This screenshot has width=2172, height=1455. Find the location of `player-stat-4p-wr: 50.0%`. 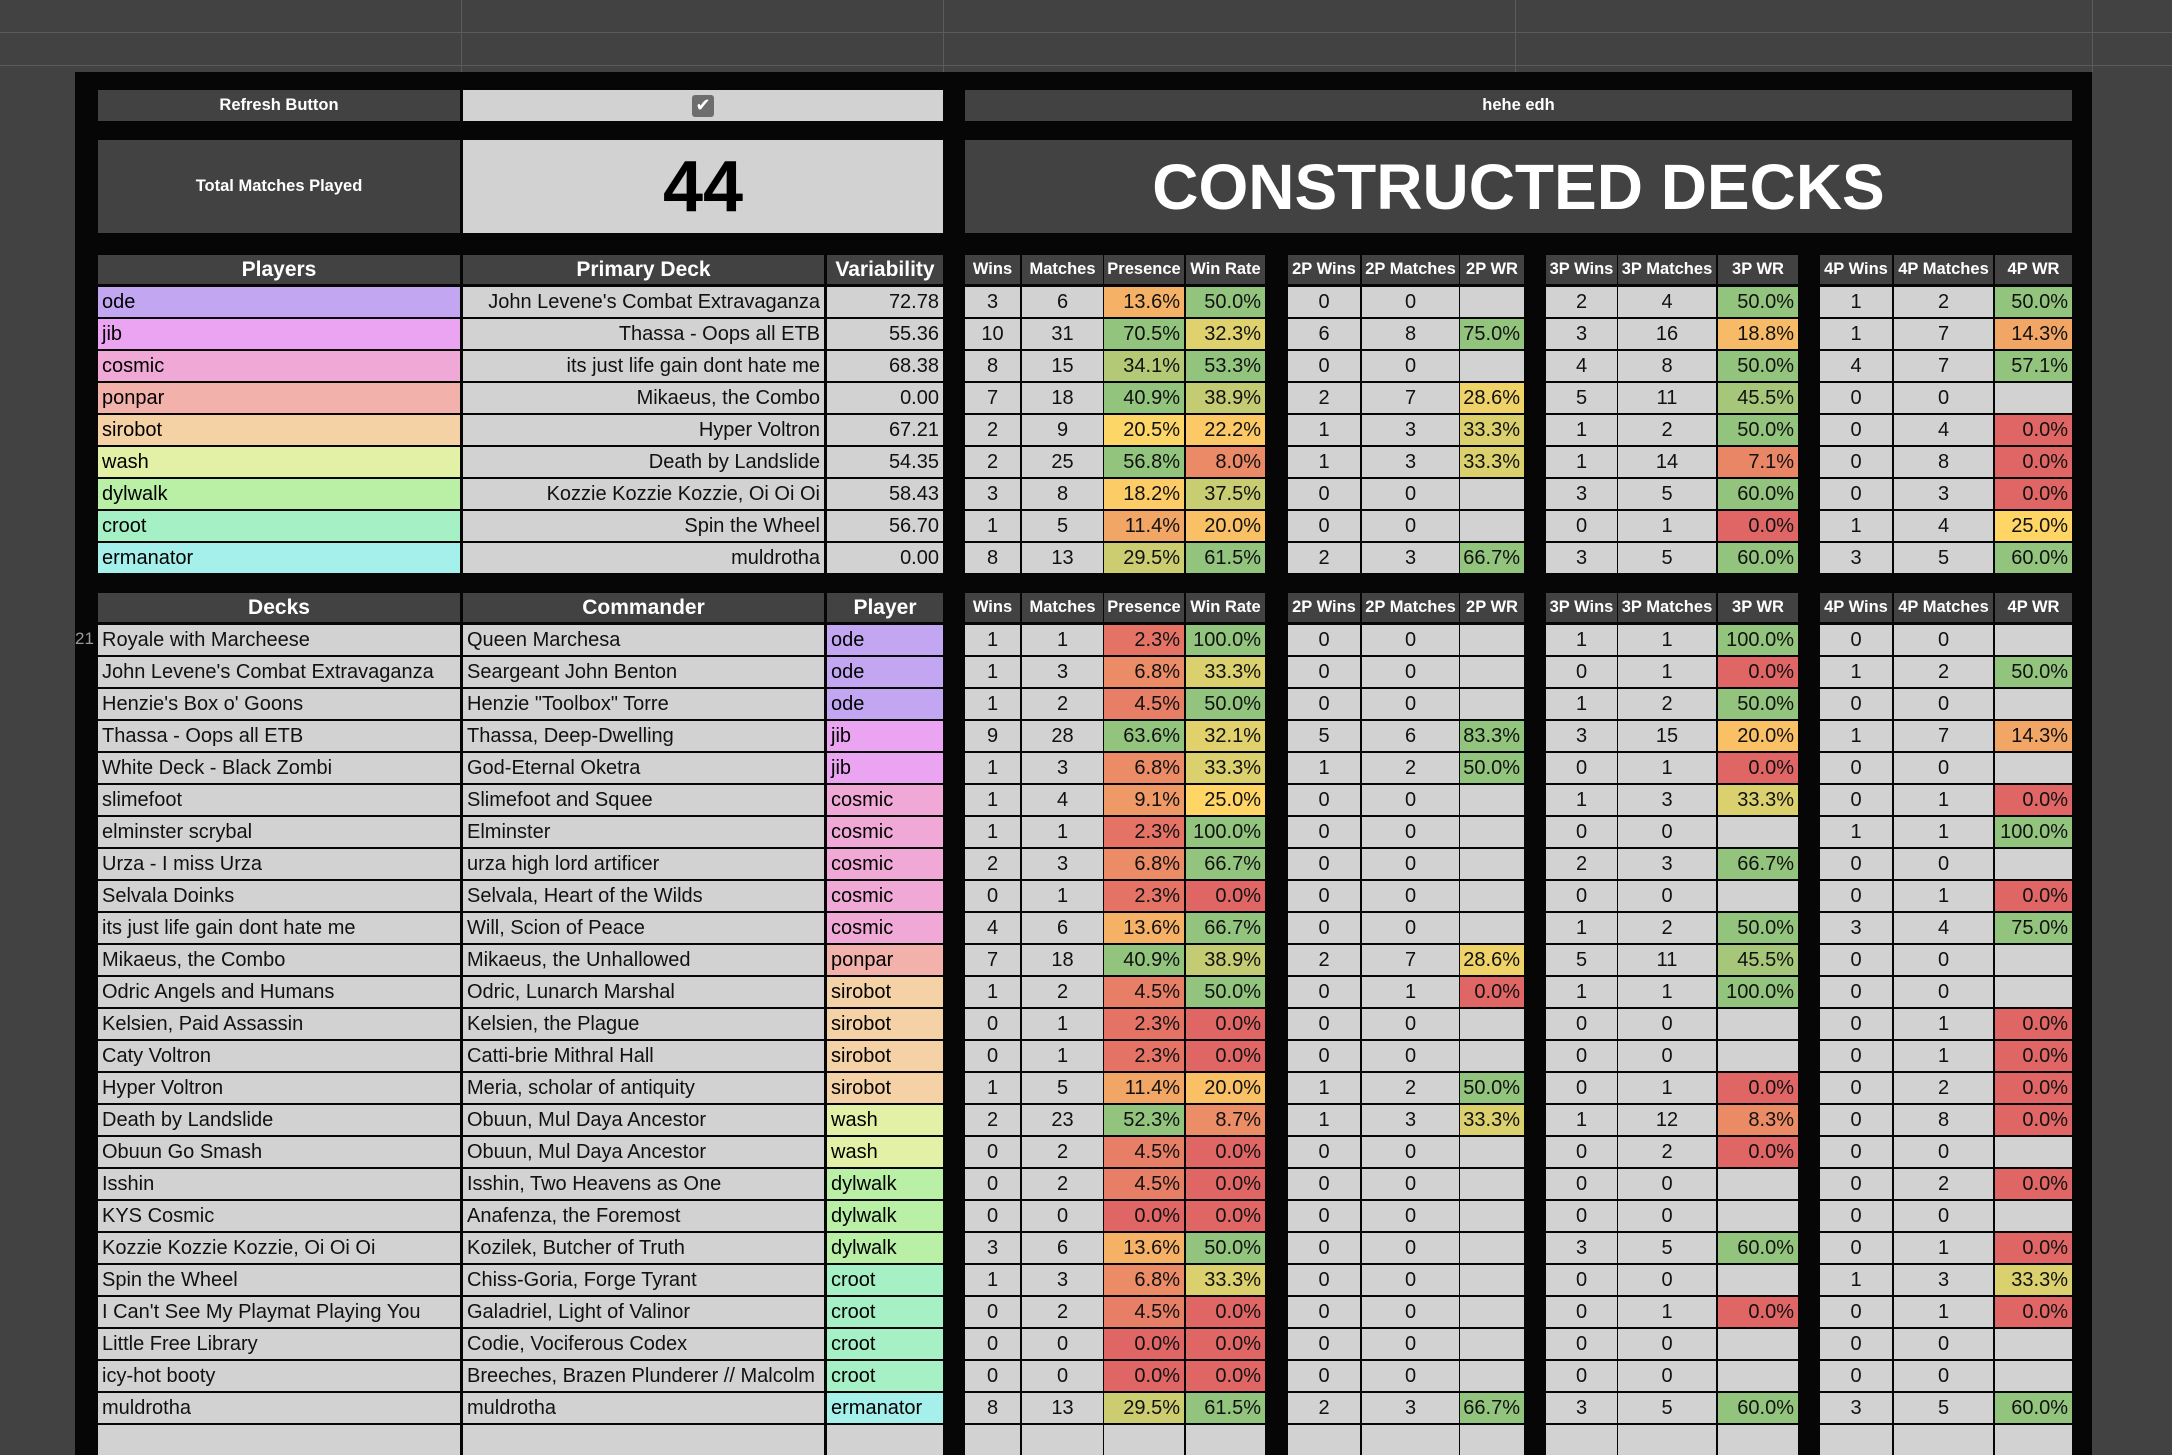

player-stat-4p-wr: 50.0% is located at coordinates (2033, 302).